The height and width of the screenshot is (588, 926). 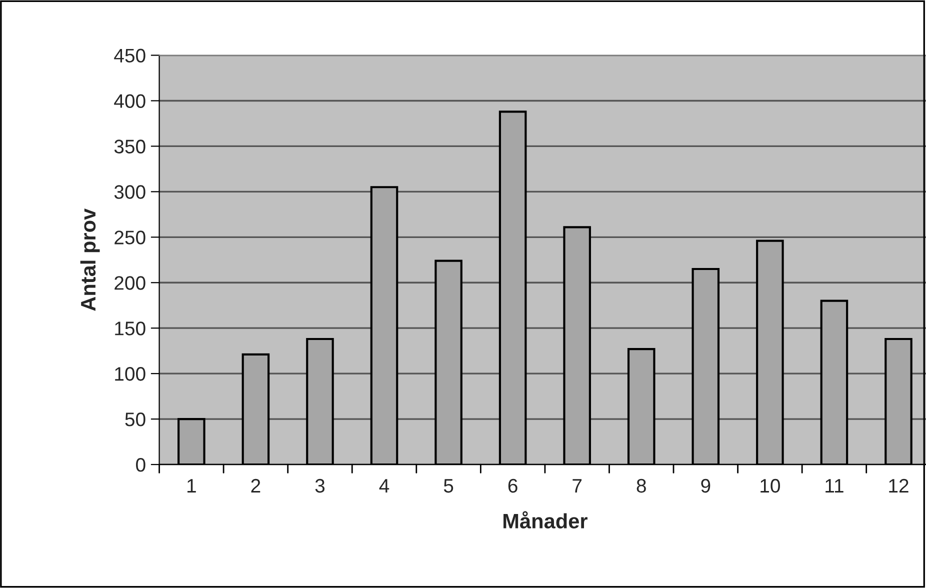 What do you see at coordinates (130, 192) in the screenshot?
I see `y-tick-label: 300` at bounding box center [130, 192].